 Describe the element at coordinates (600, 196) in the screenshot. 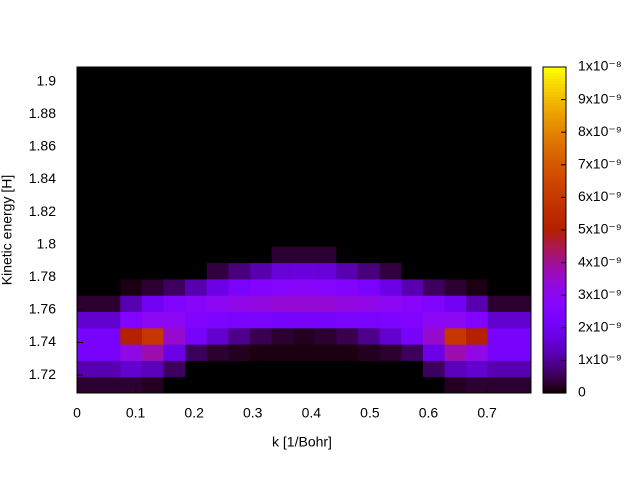

I see `colorbar-tick-label: 6x10⁻⁹` at that location.